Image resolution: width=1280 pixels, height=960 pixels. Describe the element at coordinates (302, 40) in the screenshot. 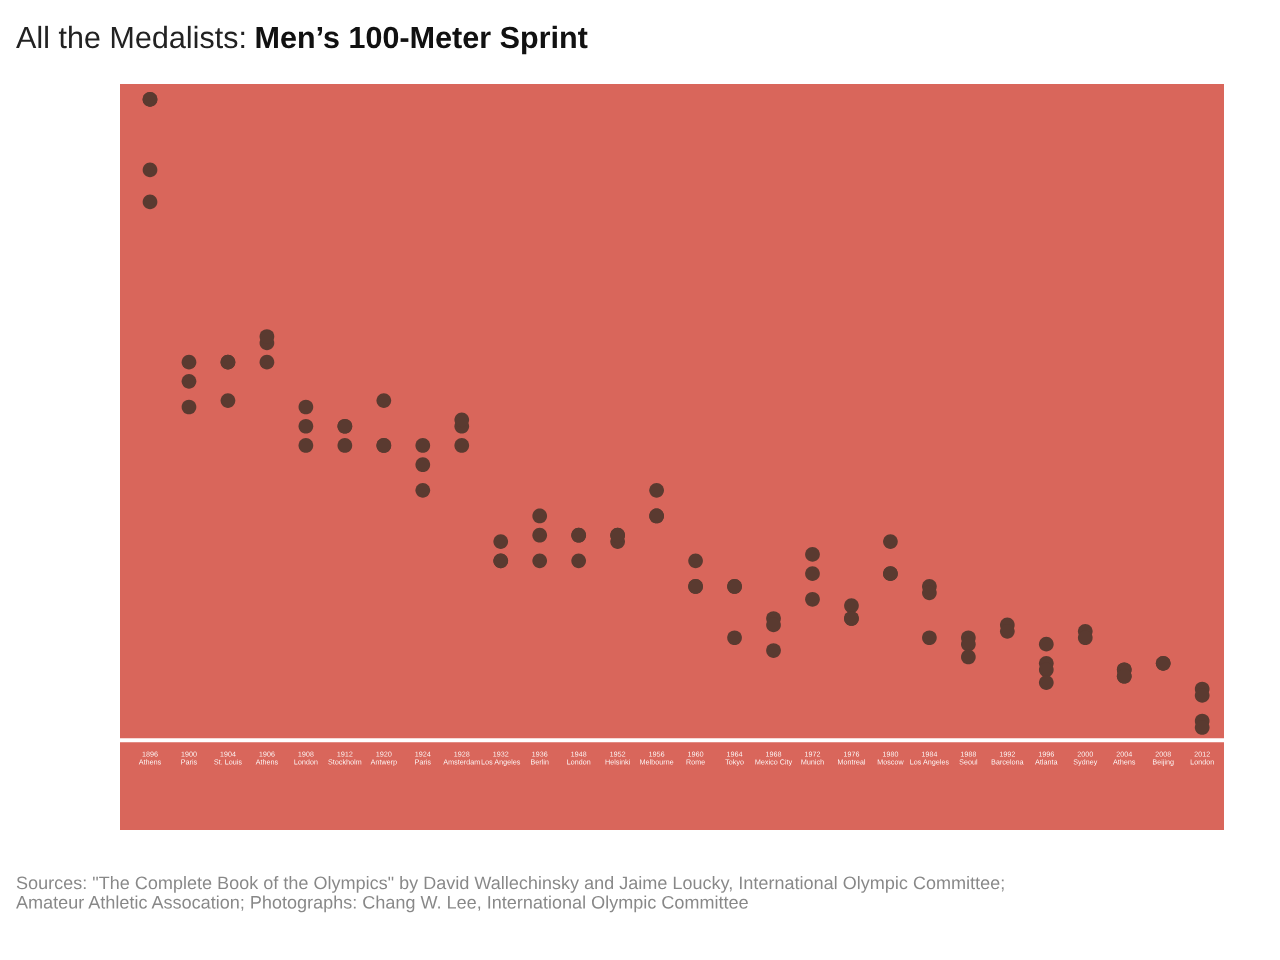

I see `chart-title: All the Medalists: Men’s 100-Meter Sprint` at that location.